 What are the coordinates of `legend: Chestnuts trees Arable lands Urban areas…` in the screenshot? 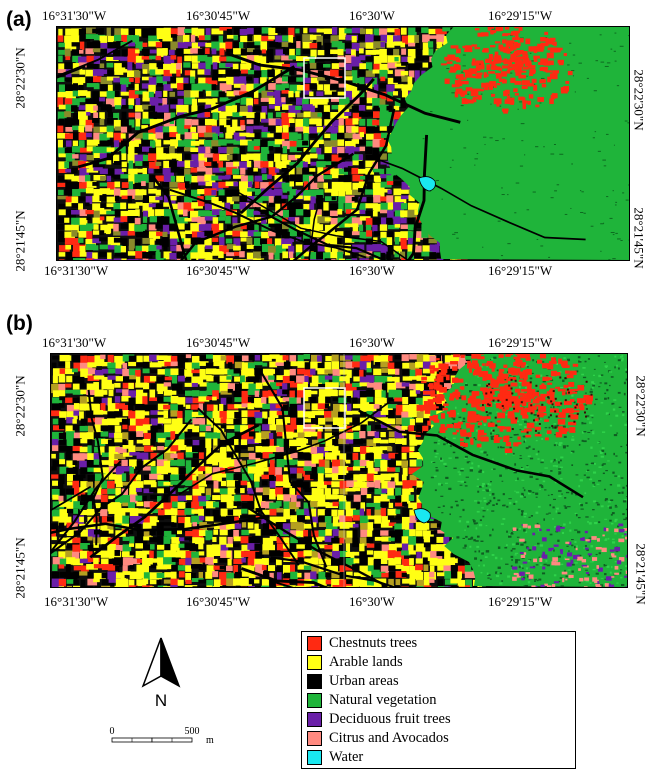 It's located at (438, 700).